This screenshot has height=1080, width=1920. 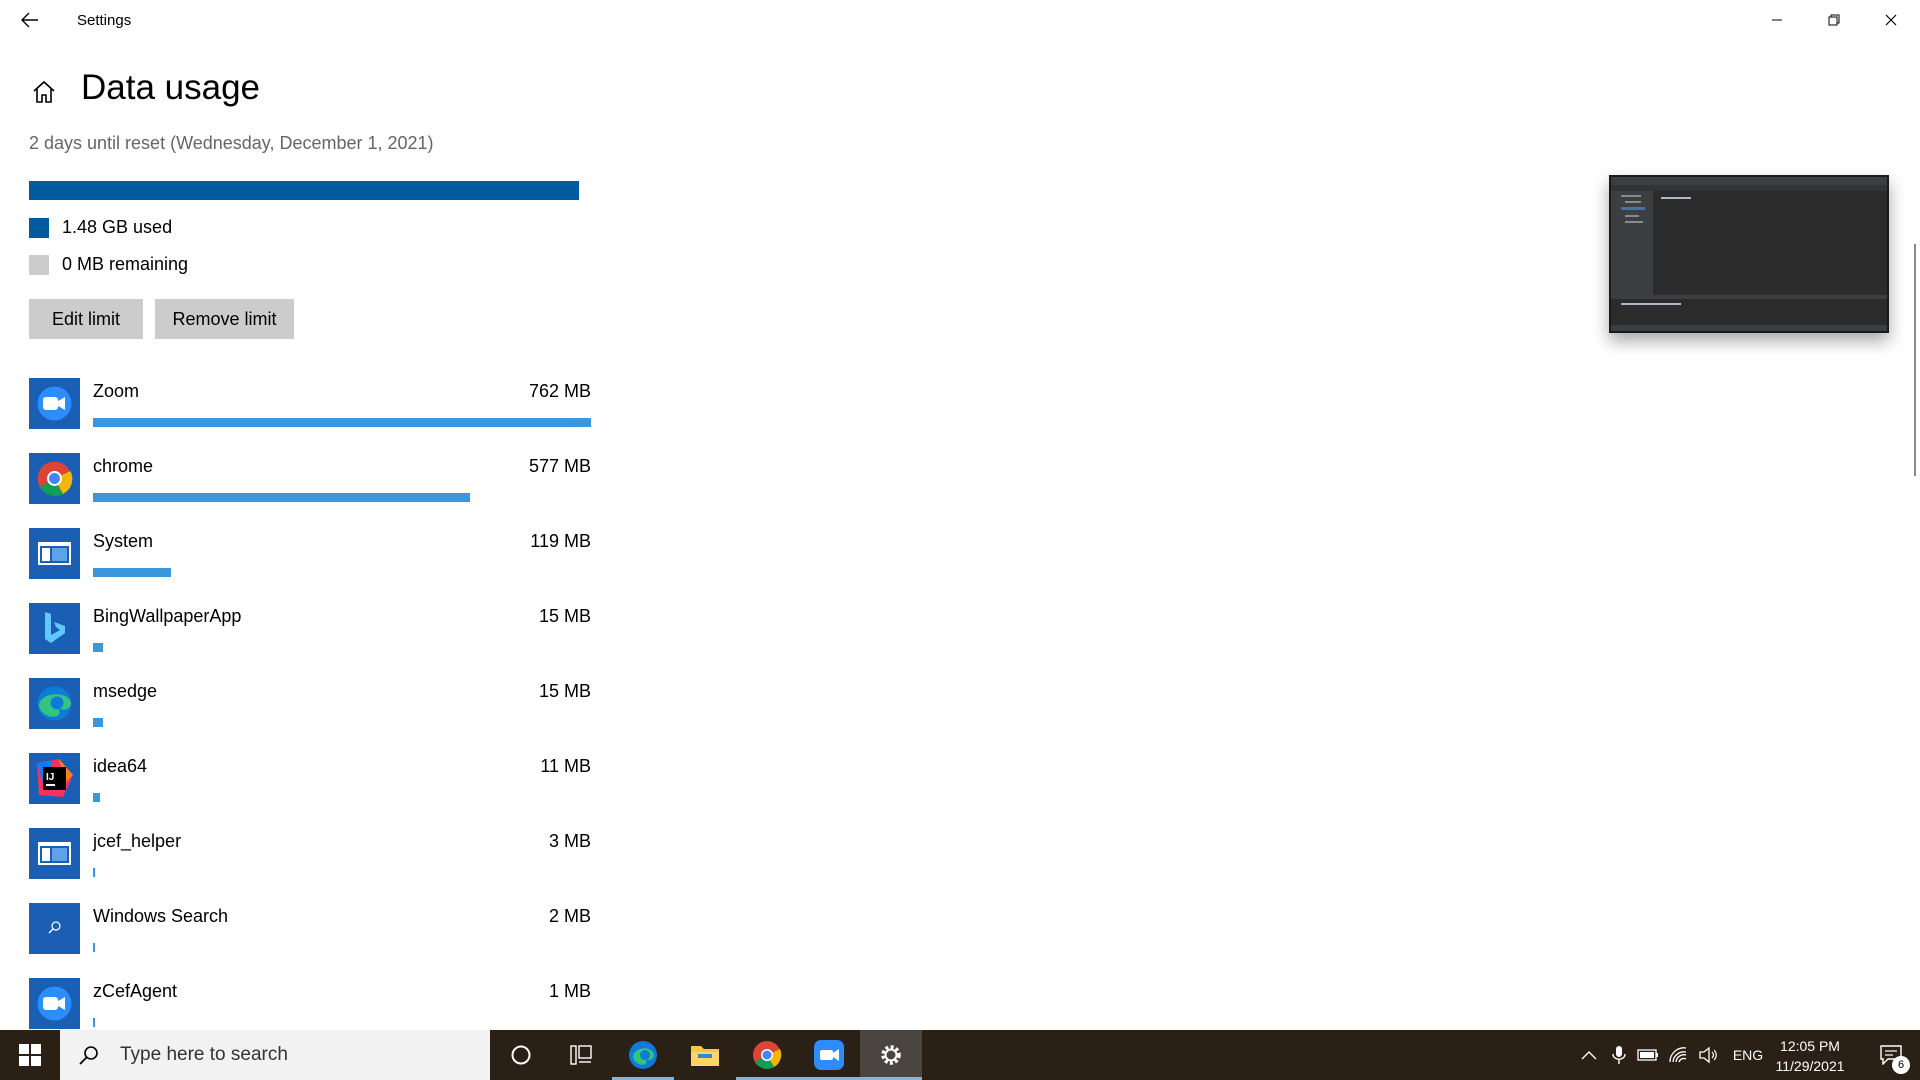 I want to click on volume-status, so click(x=1708, y=1055).